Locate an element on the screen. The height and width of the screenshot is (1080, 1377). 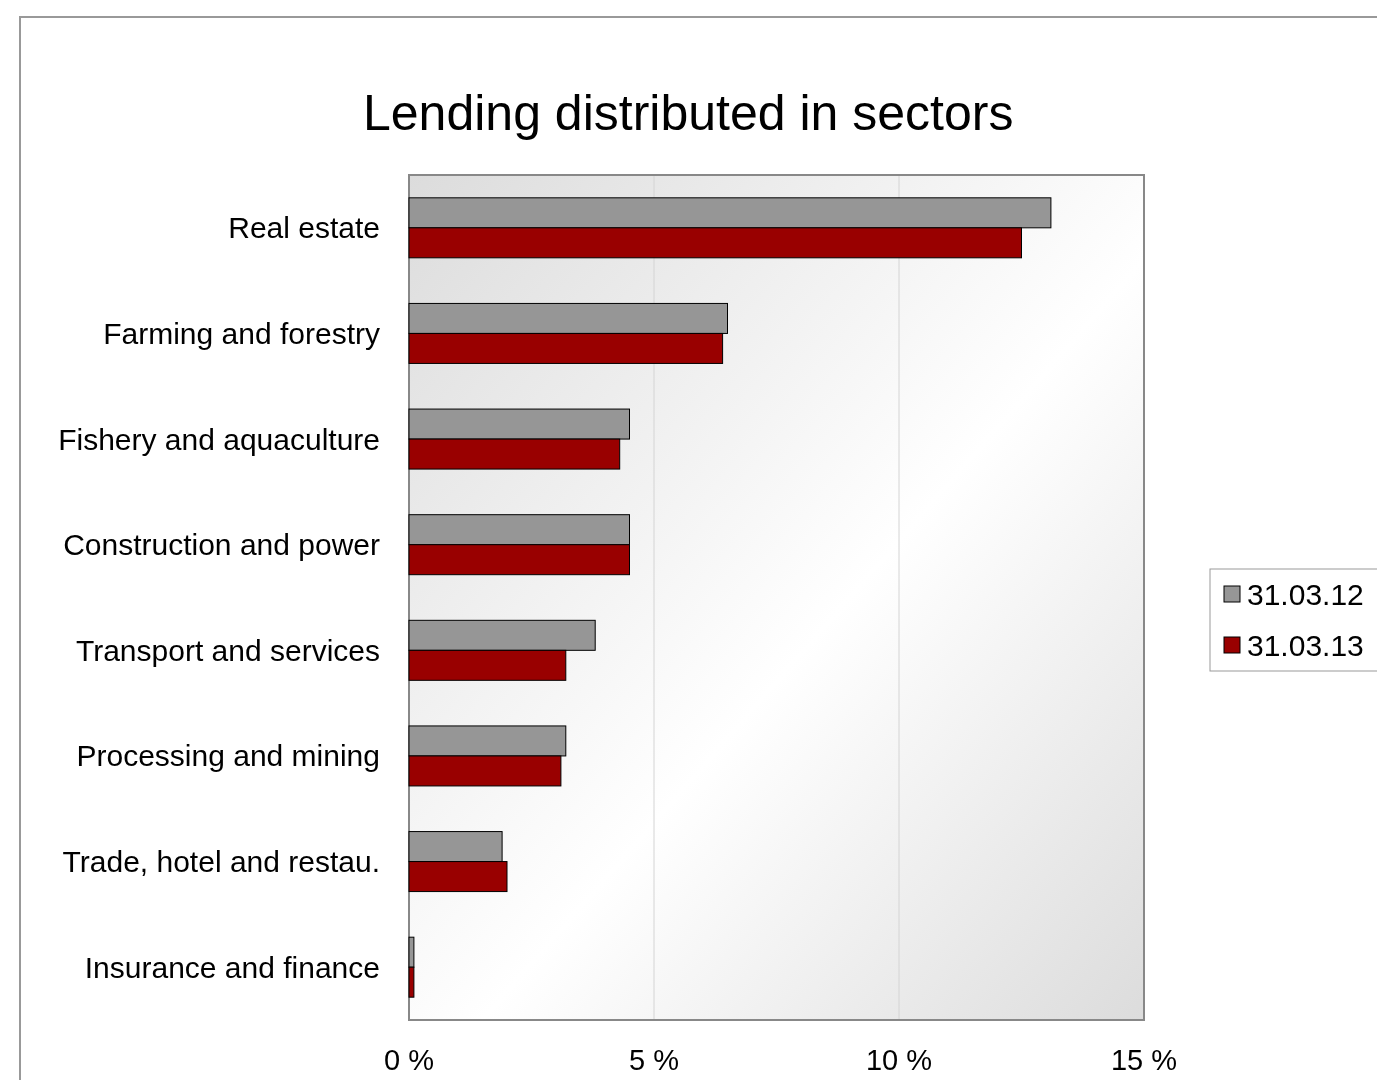
y-tick-label: Farming and forestry is located at coordinates (241, 333).